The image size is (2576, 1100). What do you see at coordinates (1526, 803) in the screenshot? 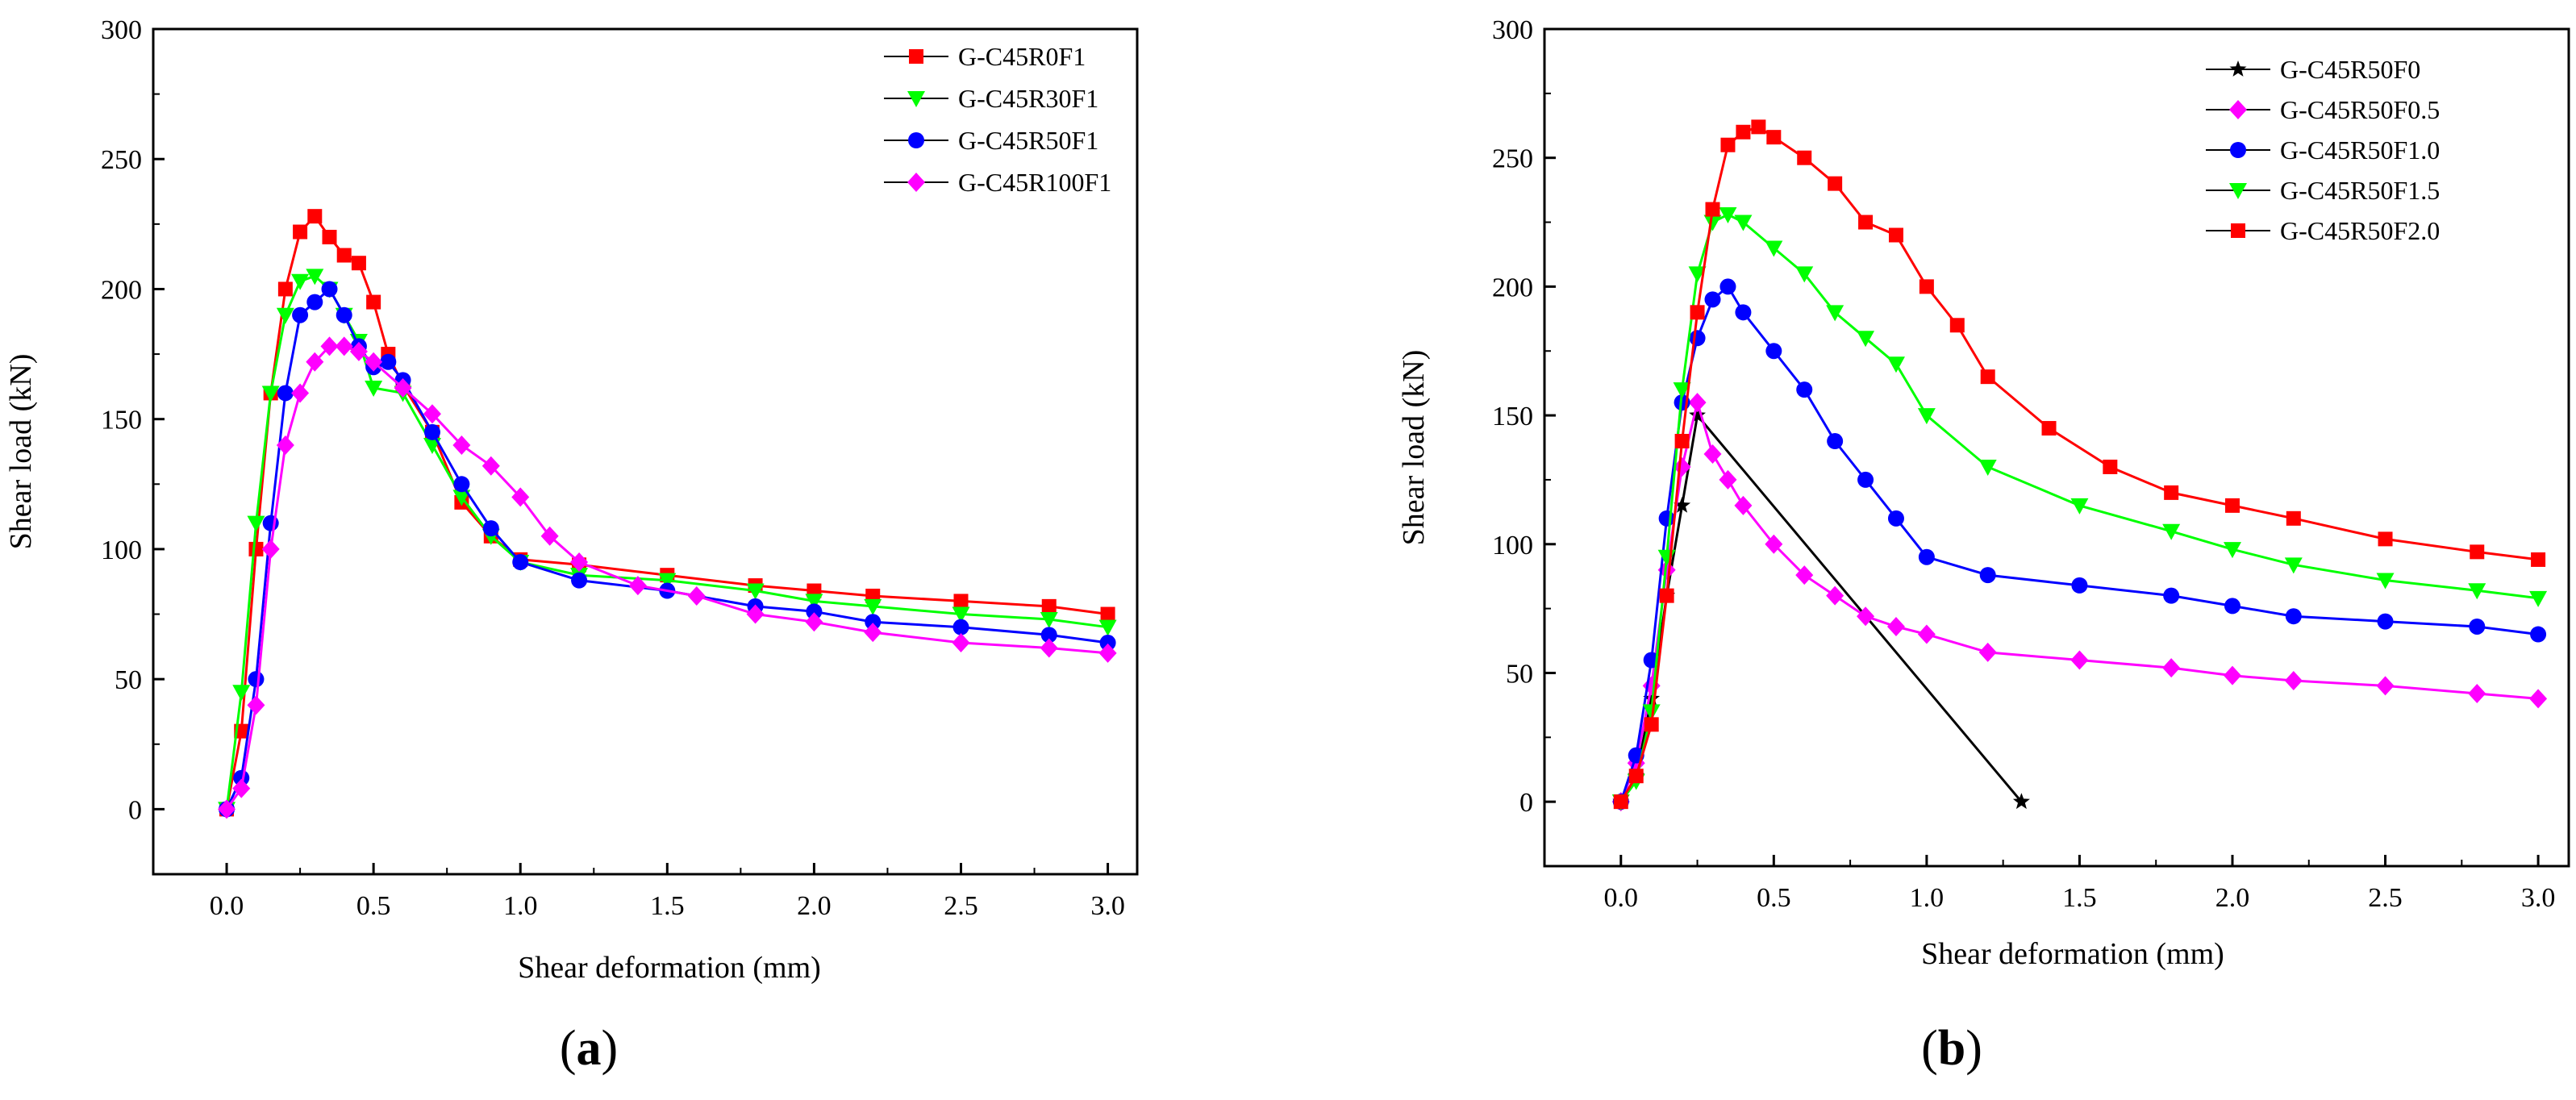
I see `y-tick-label: 0` at bounding box center [1526, 803].